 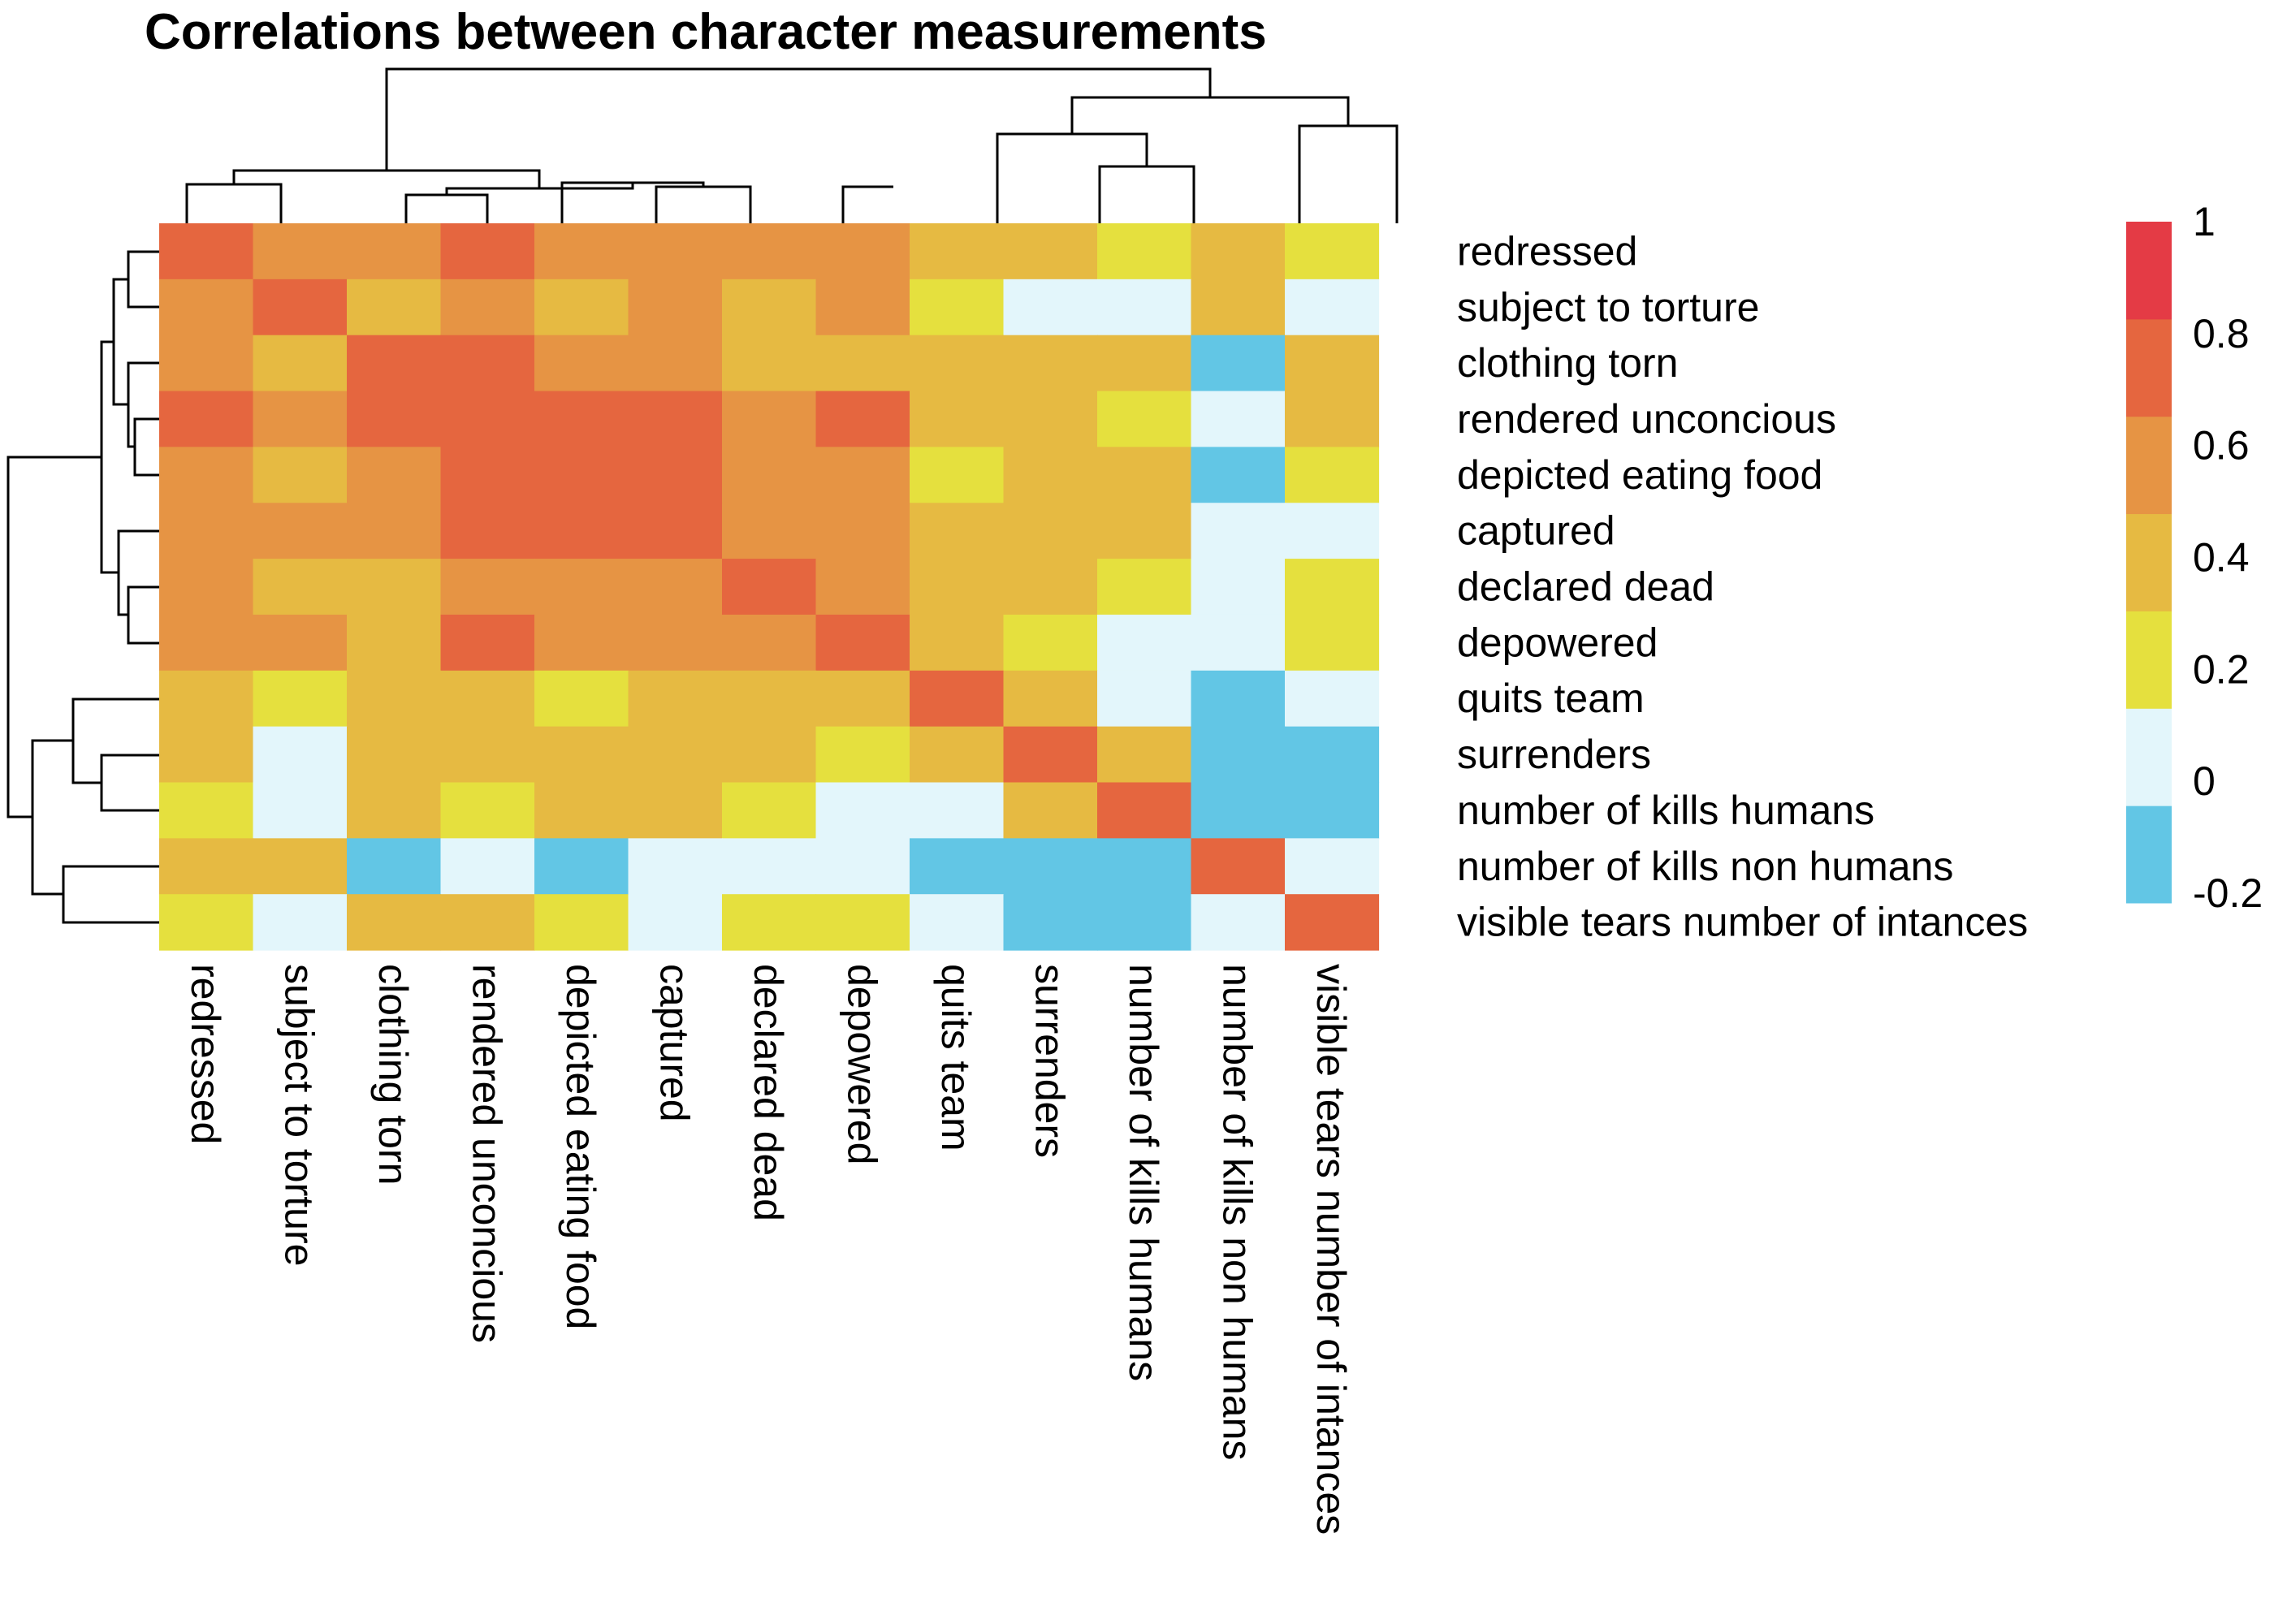 What do you see at coordinates (2194, 558) in the screenshot?
I see `colorbar-legend: 1 0.8 0.6 0.4 0.2 0 -0.2` at bounding box center [2194, 558].